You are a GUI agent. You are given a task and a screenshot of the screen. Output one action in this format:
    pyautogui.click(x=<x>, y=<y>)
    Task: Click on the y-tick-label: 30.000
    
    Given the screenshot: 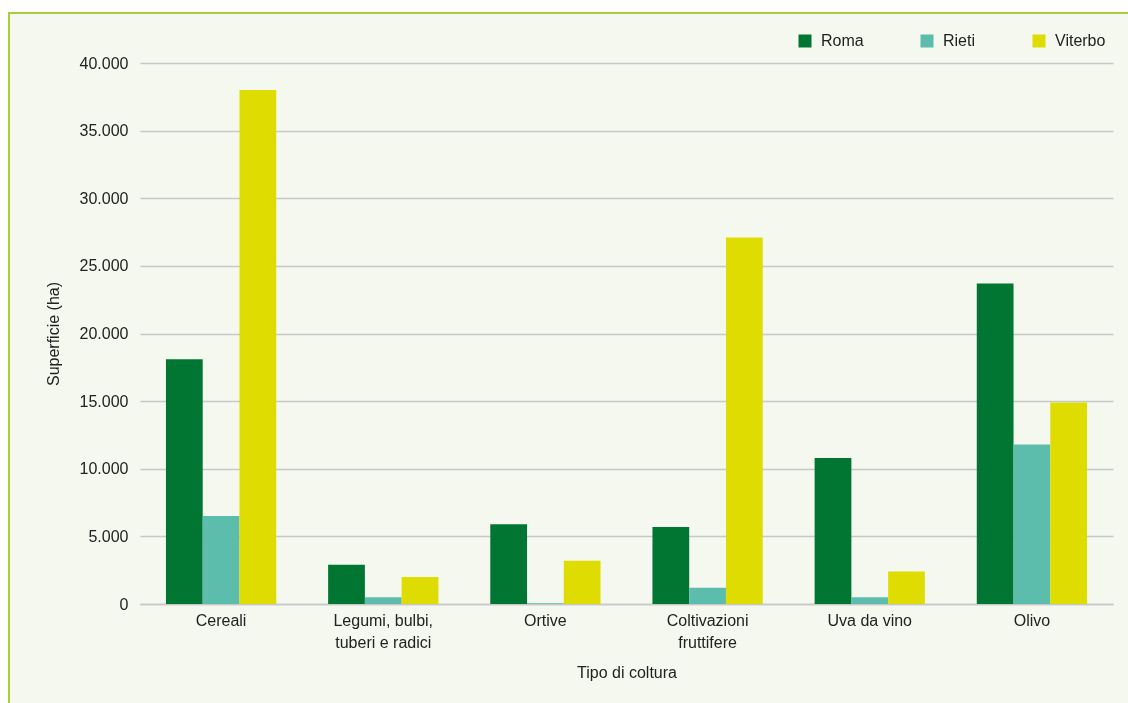 What is the action you would take?
    pyautogui.click(x=104, y=198)
    